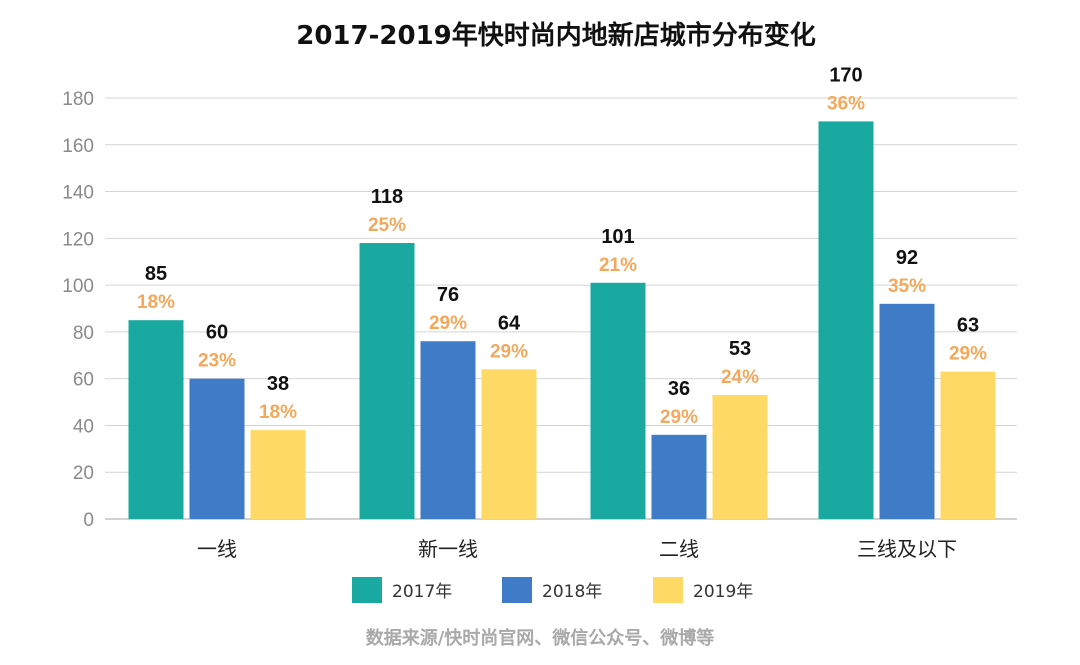 Image resolution: width=1080 pixels, height=665 pixels. Describe the element at coordinates (217, 361) in the screenshot. I see `bar-percent-label: 23%` at that location.